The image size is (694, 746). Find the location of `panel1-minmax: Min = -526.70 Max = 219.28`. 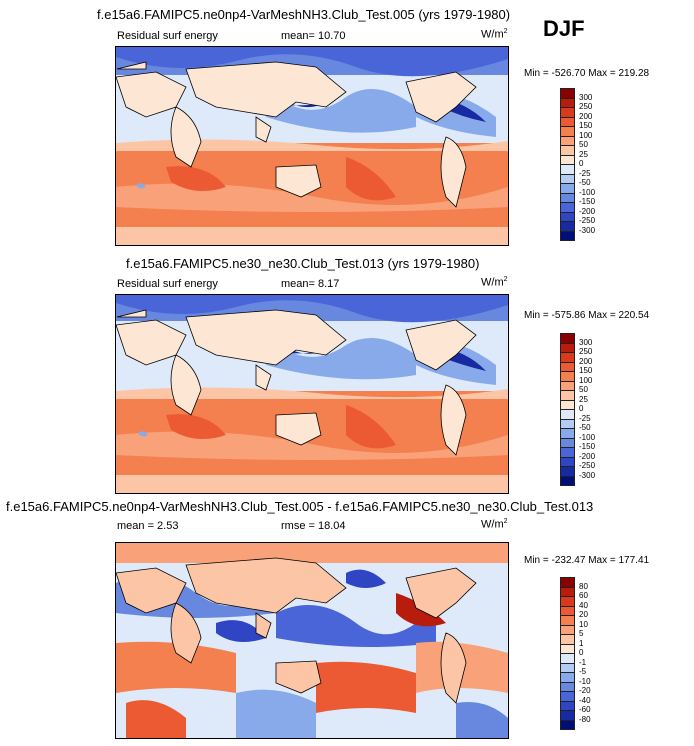

panel1-minmax: Min = -526.70 Max = 219.28 is located at coordinates (587, 73).